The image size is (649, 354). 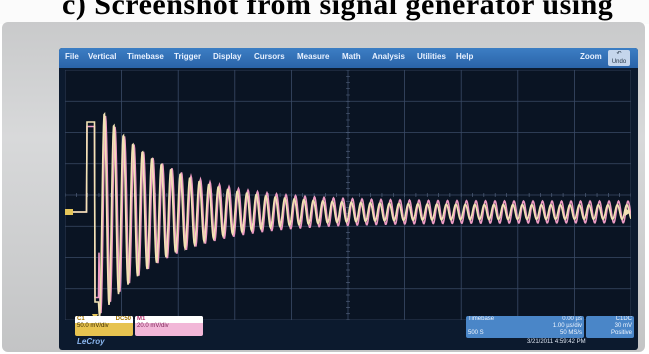 I want to click on menu-file: File, so click(x=72, y=56).